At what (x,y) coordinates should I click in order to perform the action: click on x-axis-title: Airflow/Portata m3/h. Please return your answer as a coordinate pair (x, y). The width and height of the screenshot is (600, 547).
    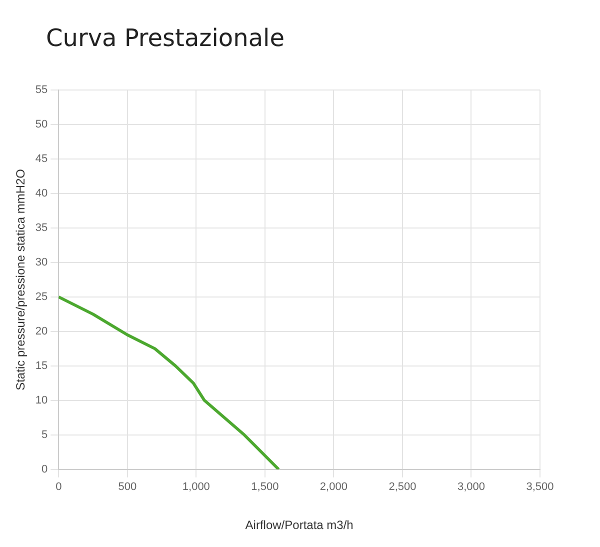
    Looking at the image, I should click on (299, 525).